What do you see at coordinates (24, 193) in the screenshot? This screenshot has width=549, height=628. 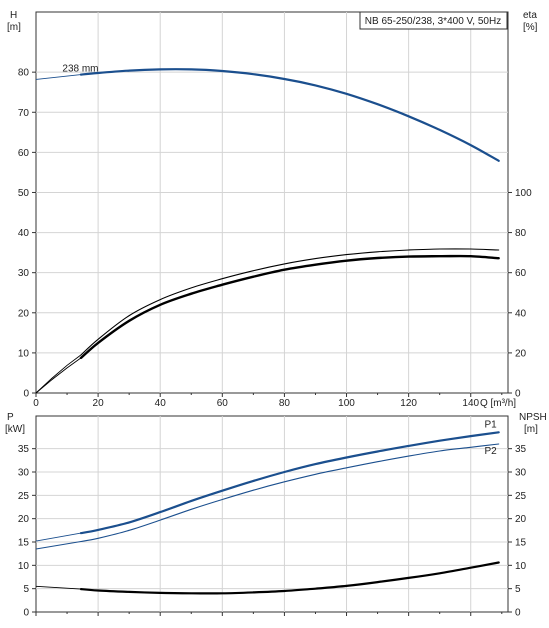 I see `upper-left-tick-label: 50` at bounding box center [24, 193].